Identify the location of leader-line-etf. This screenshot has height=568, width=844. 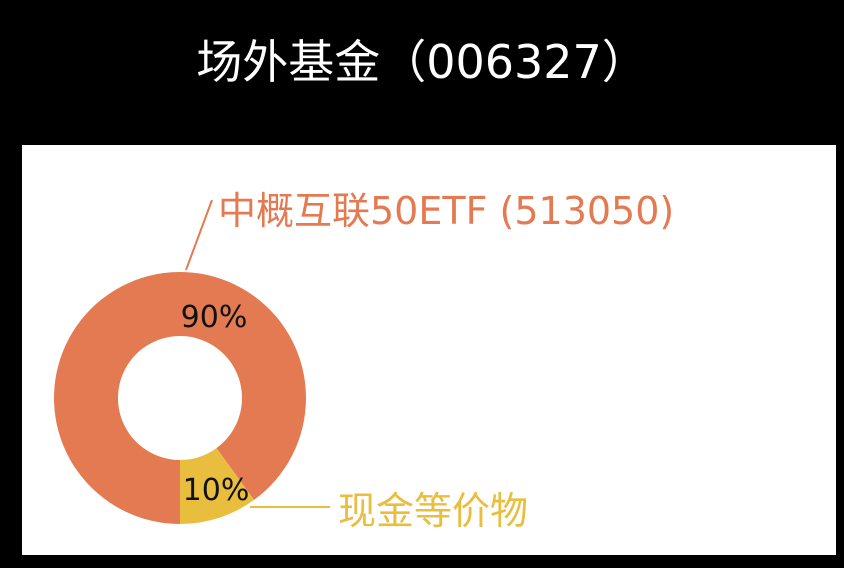
(199, 235).